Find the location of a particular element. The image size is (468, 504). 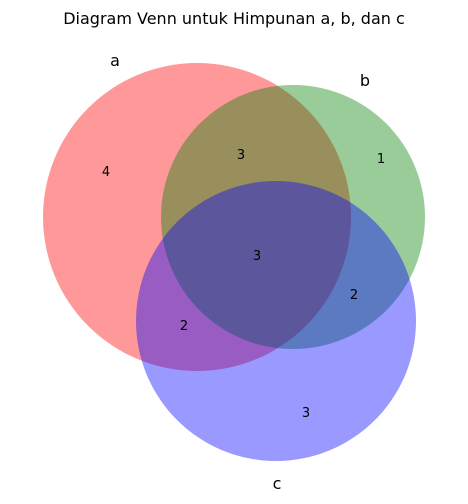

region-b-only-count: 1 is located at coordinates (381, 159).